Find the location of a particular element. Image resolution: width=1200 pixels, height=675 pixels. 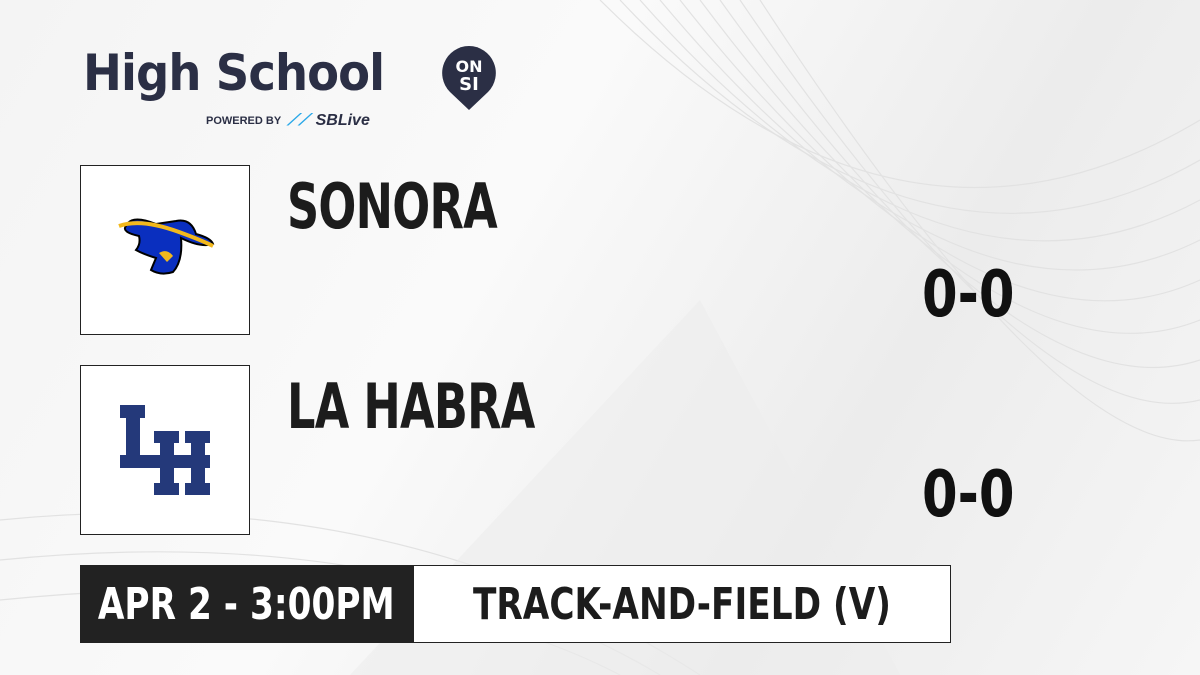

game-datetime: APR 2 - 3:00PM is located at coordinates (246, 604).